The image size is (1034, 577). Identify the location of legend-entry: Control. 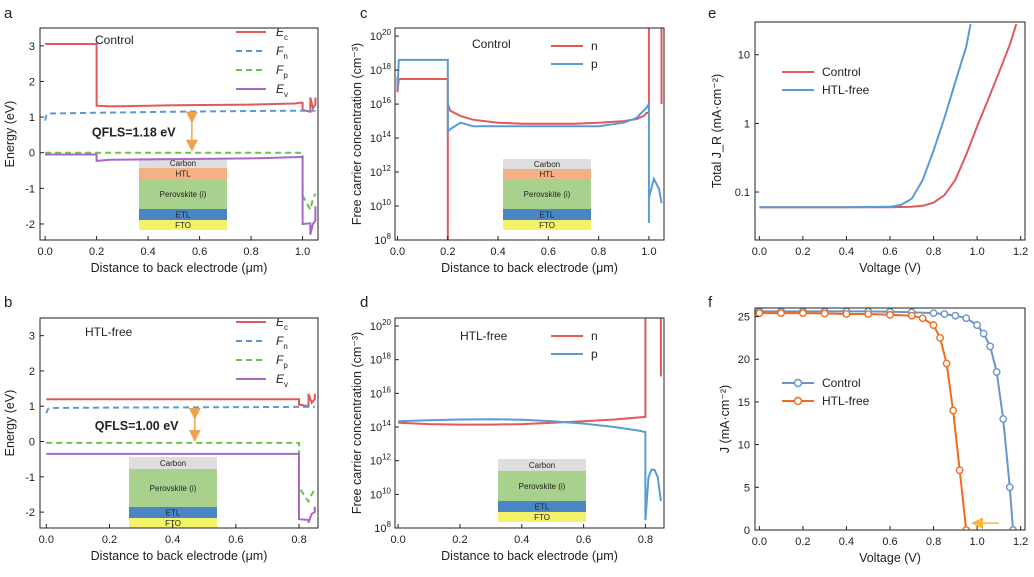
(841, 72).